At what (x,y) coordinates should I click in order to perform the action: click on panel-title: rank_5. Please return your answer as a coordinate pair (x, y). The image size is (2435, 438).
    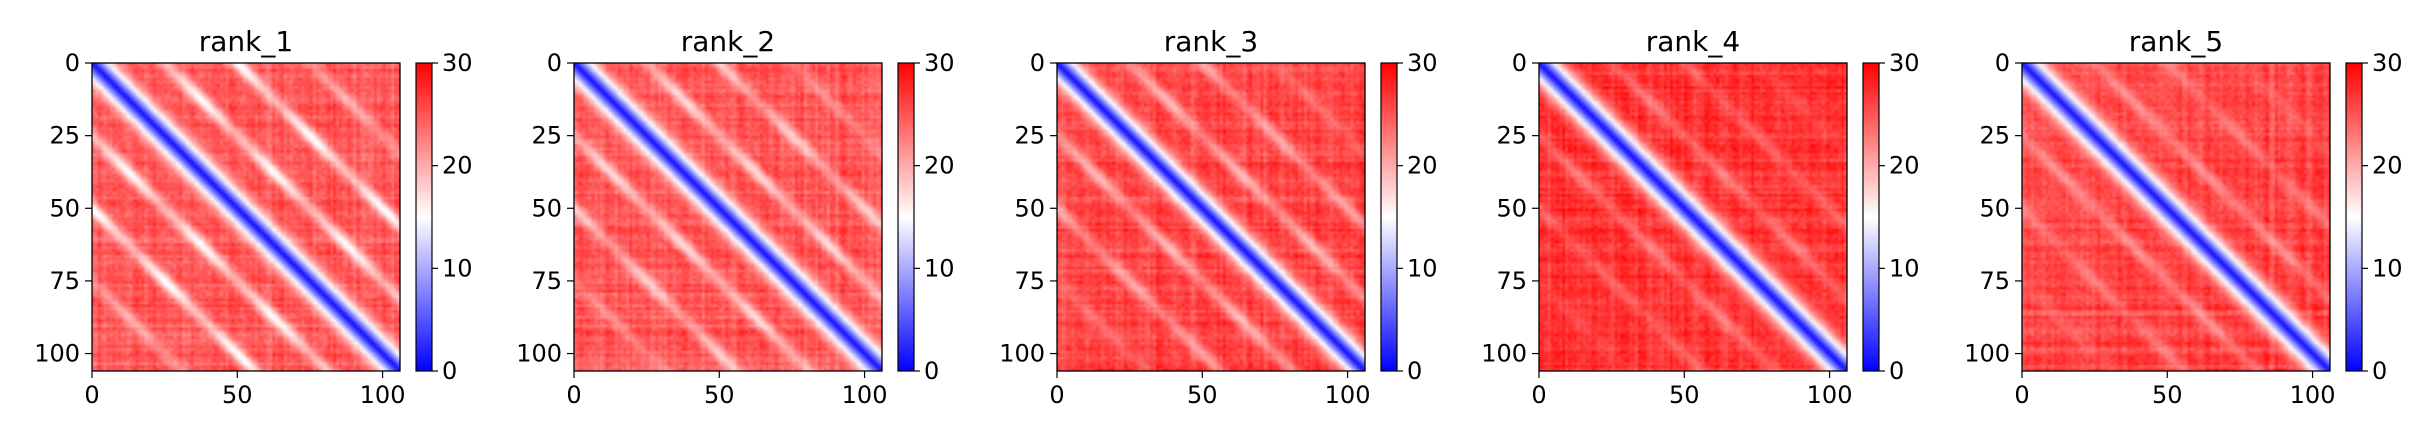
    Looking at the image, I should click on (2176, 41).